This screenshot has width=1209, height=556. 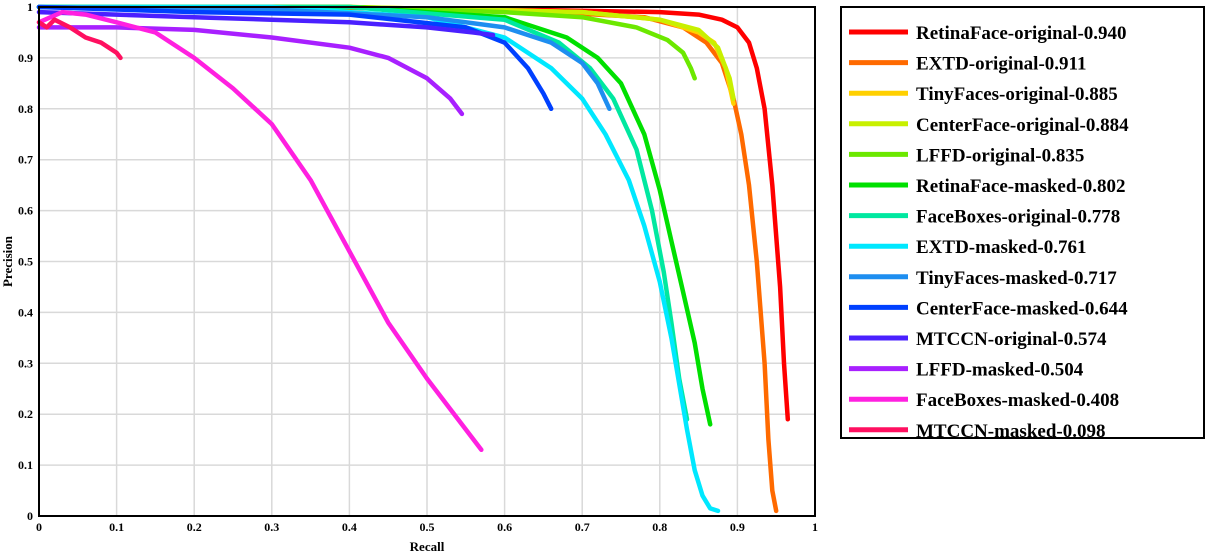 I want to click on legend-label: CenterFace-original-0.884, so click(x=1022, y=125).